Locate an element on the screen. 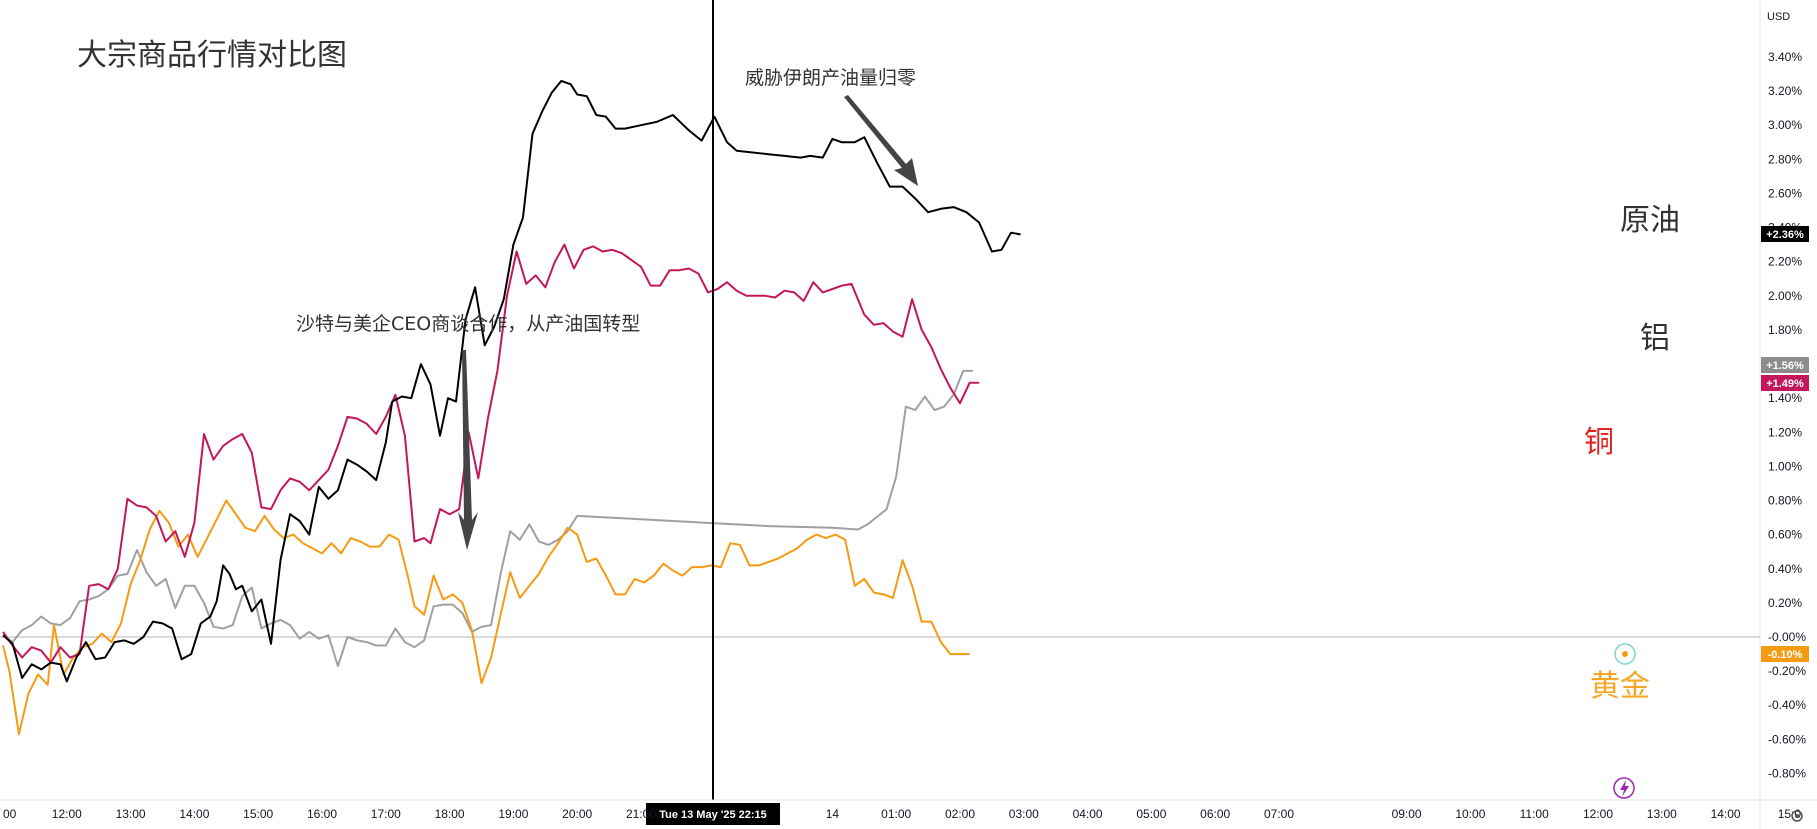 This screenshot has height=829, width=1817. x-tick-label: 09:00 is located at coordinates (1407, 814).